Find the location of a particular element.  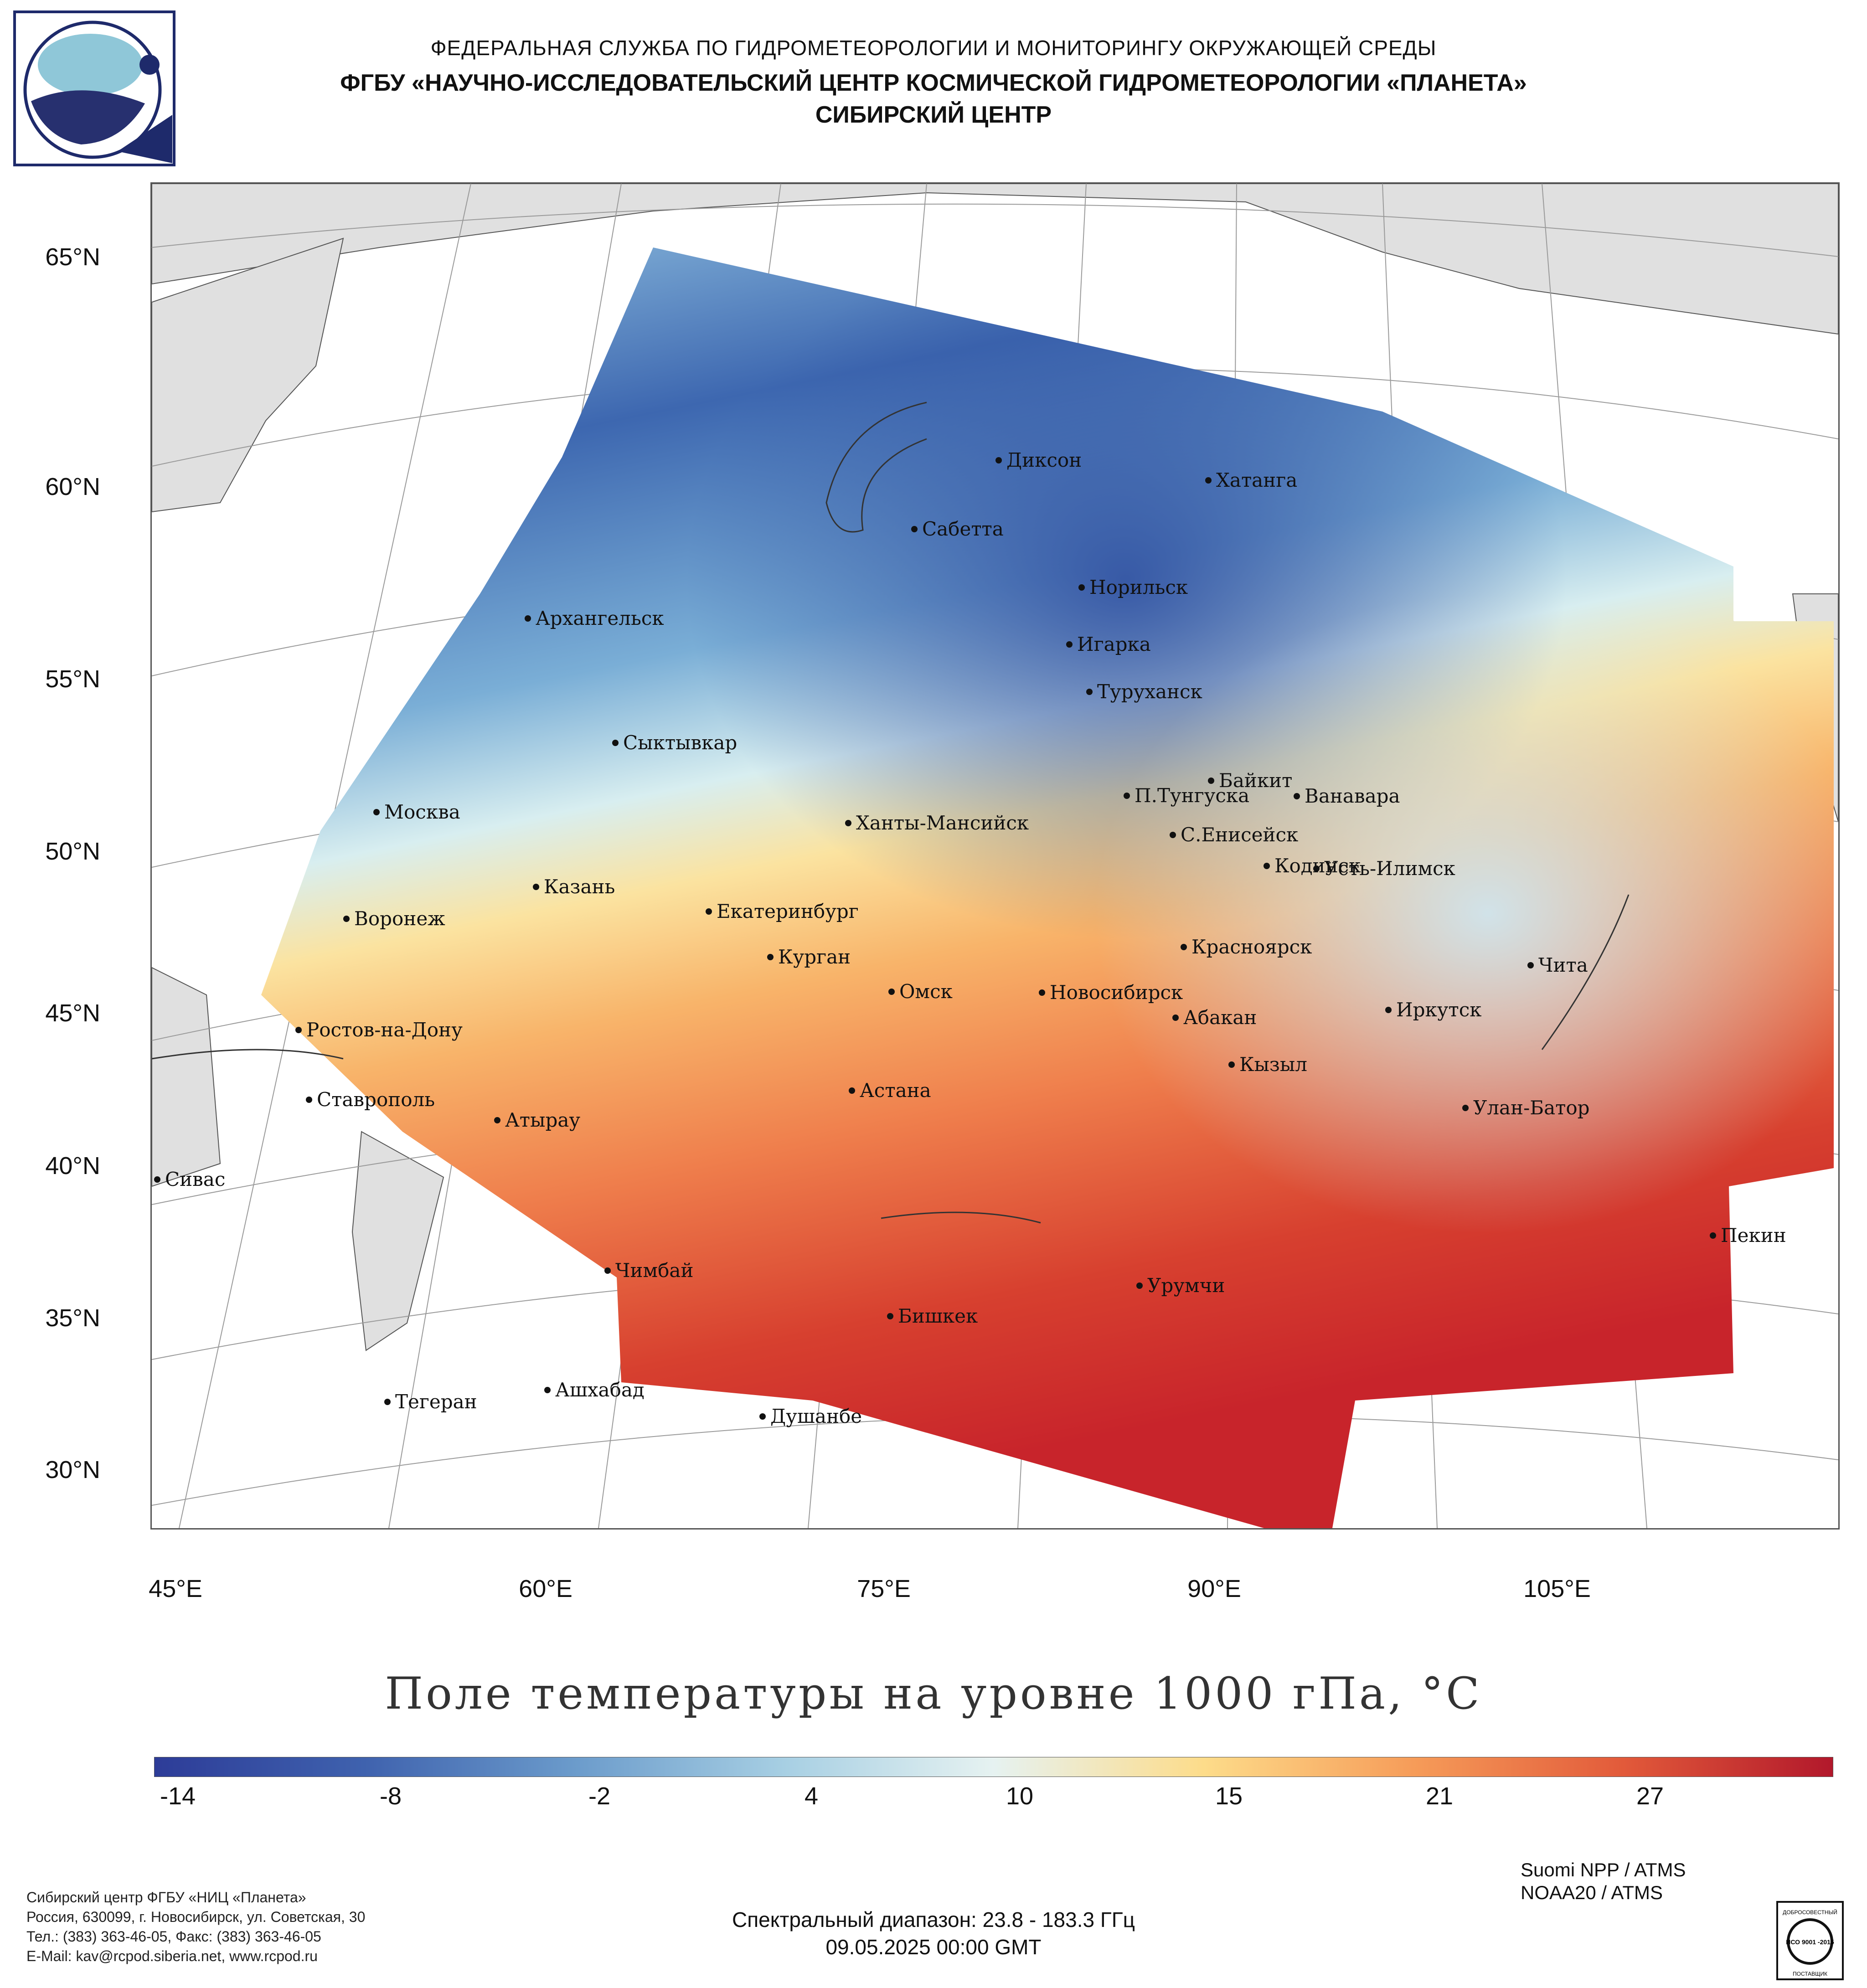

colorbar is located at coordinates (993, 1767).